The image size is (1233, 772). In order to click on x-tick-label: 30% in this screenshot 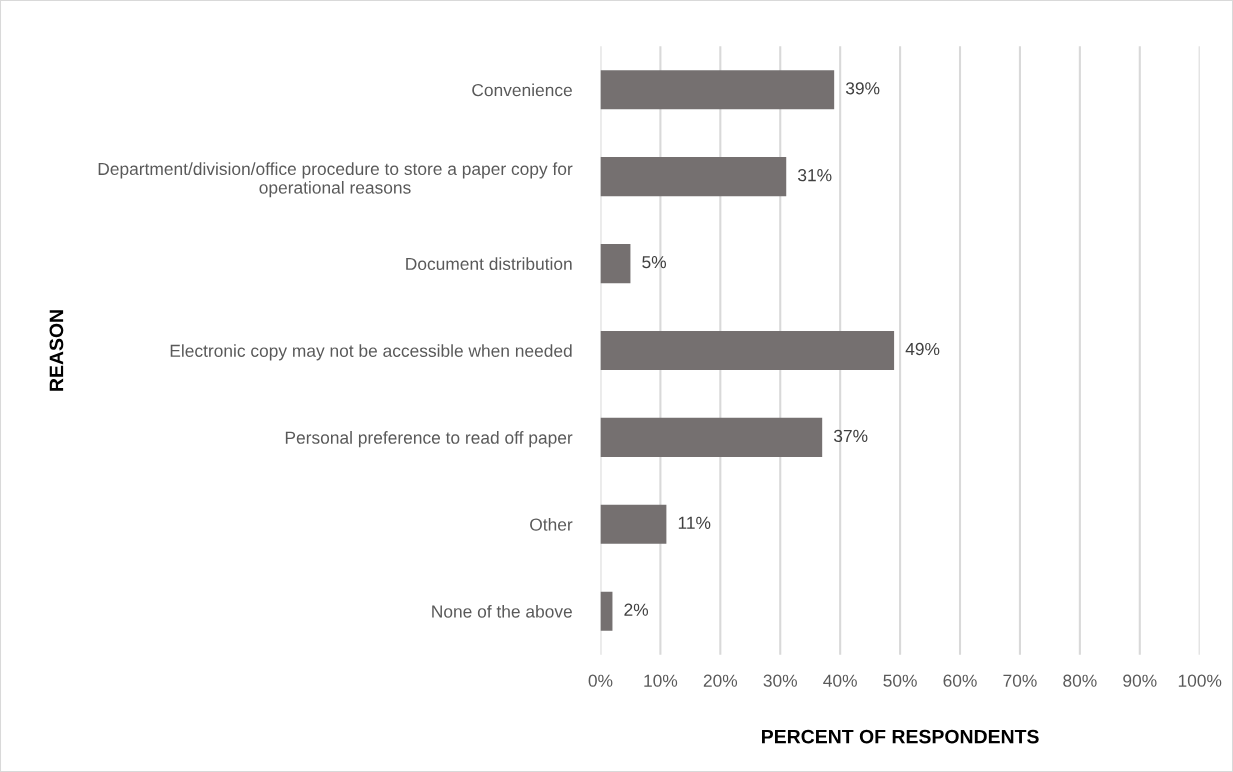, I will do `click(780, 680)`.